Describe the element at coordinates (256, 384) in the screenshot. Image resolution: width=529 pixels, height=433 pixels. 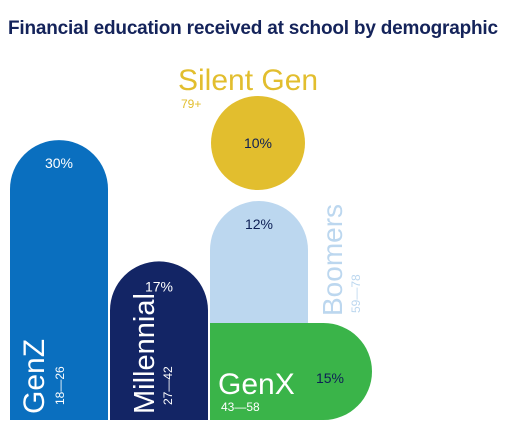
I see `category-label-genx: GenX` at that location.